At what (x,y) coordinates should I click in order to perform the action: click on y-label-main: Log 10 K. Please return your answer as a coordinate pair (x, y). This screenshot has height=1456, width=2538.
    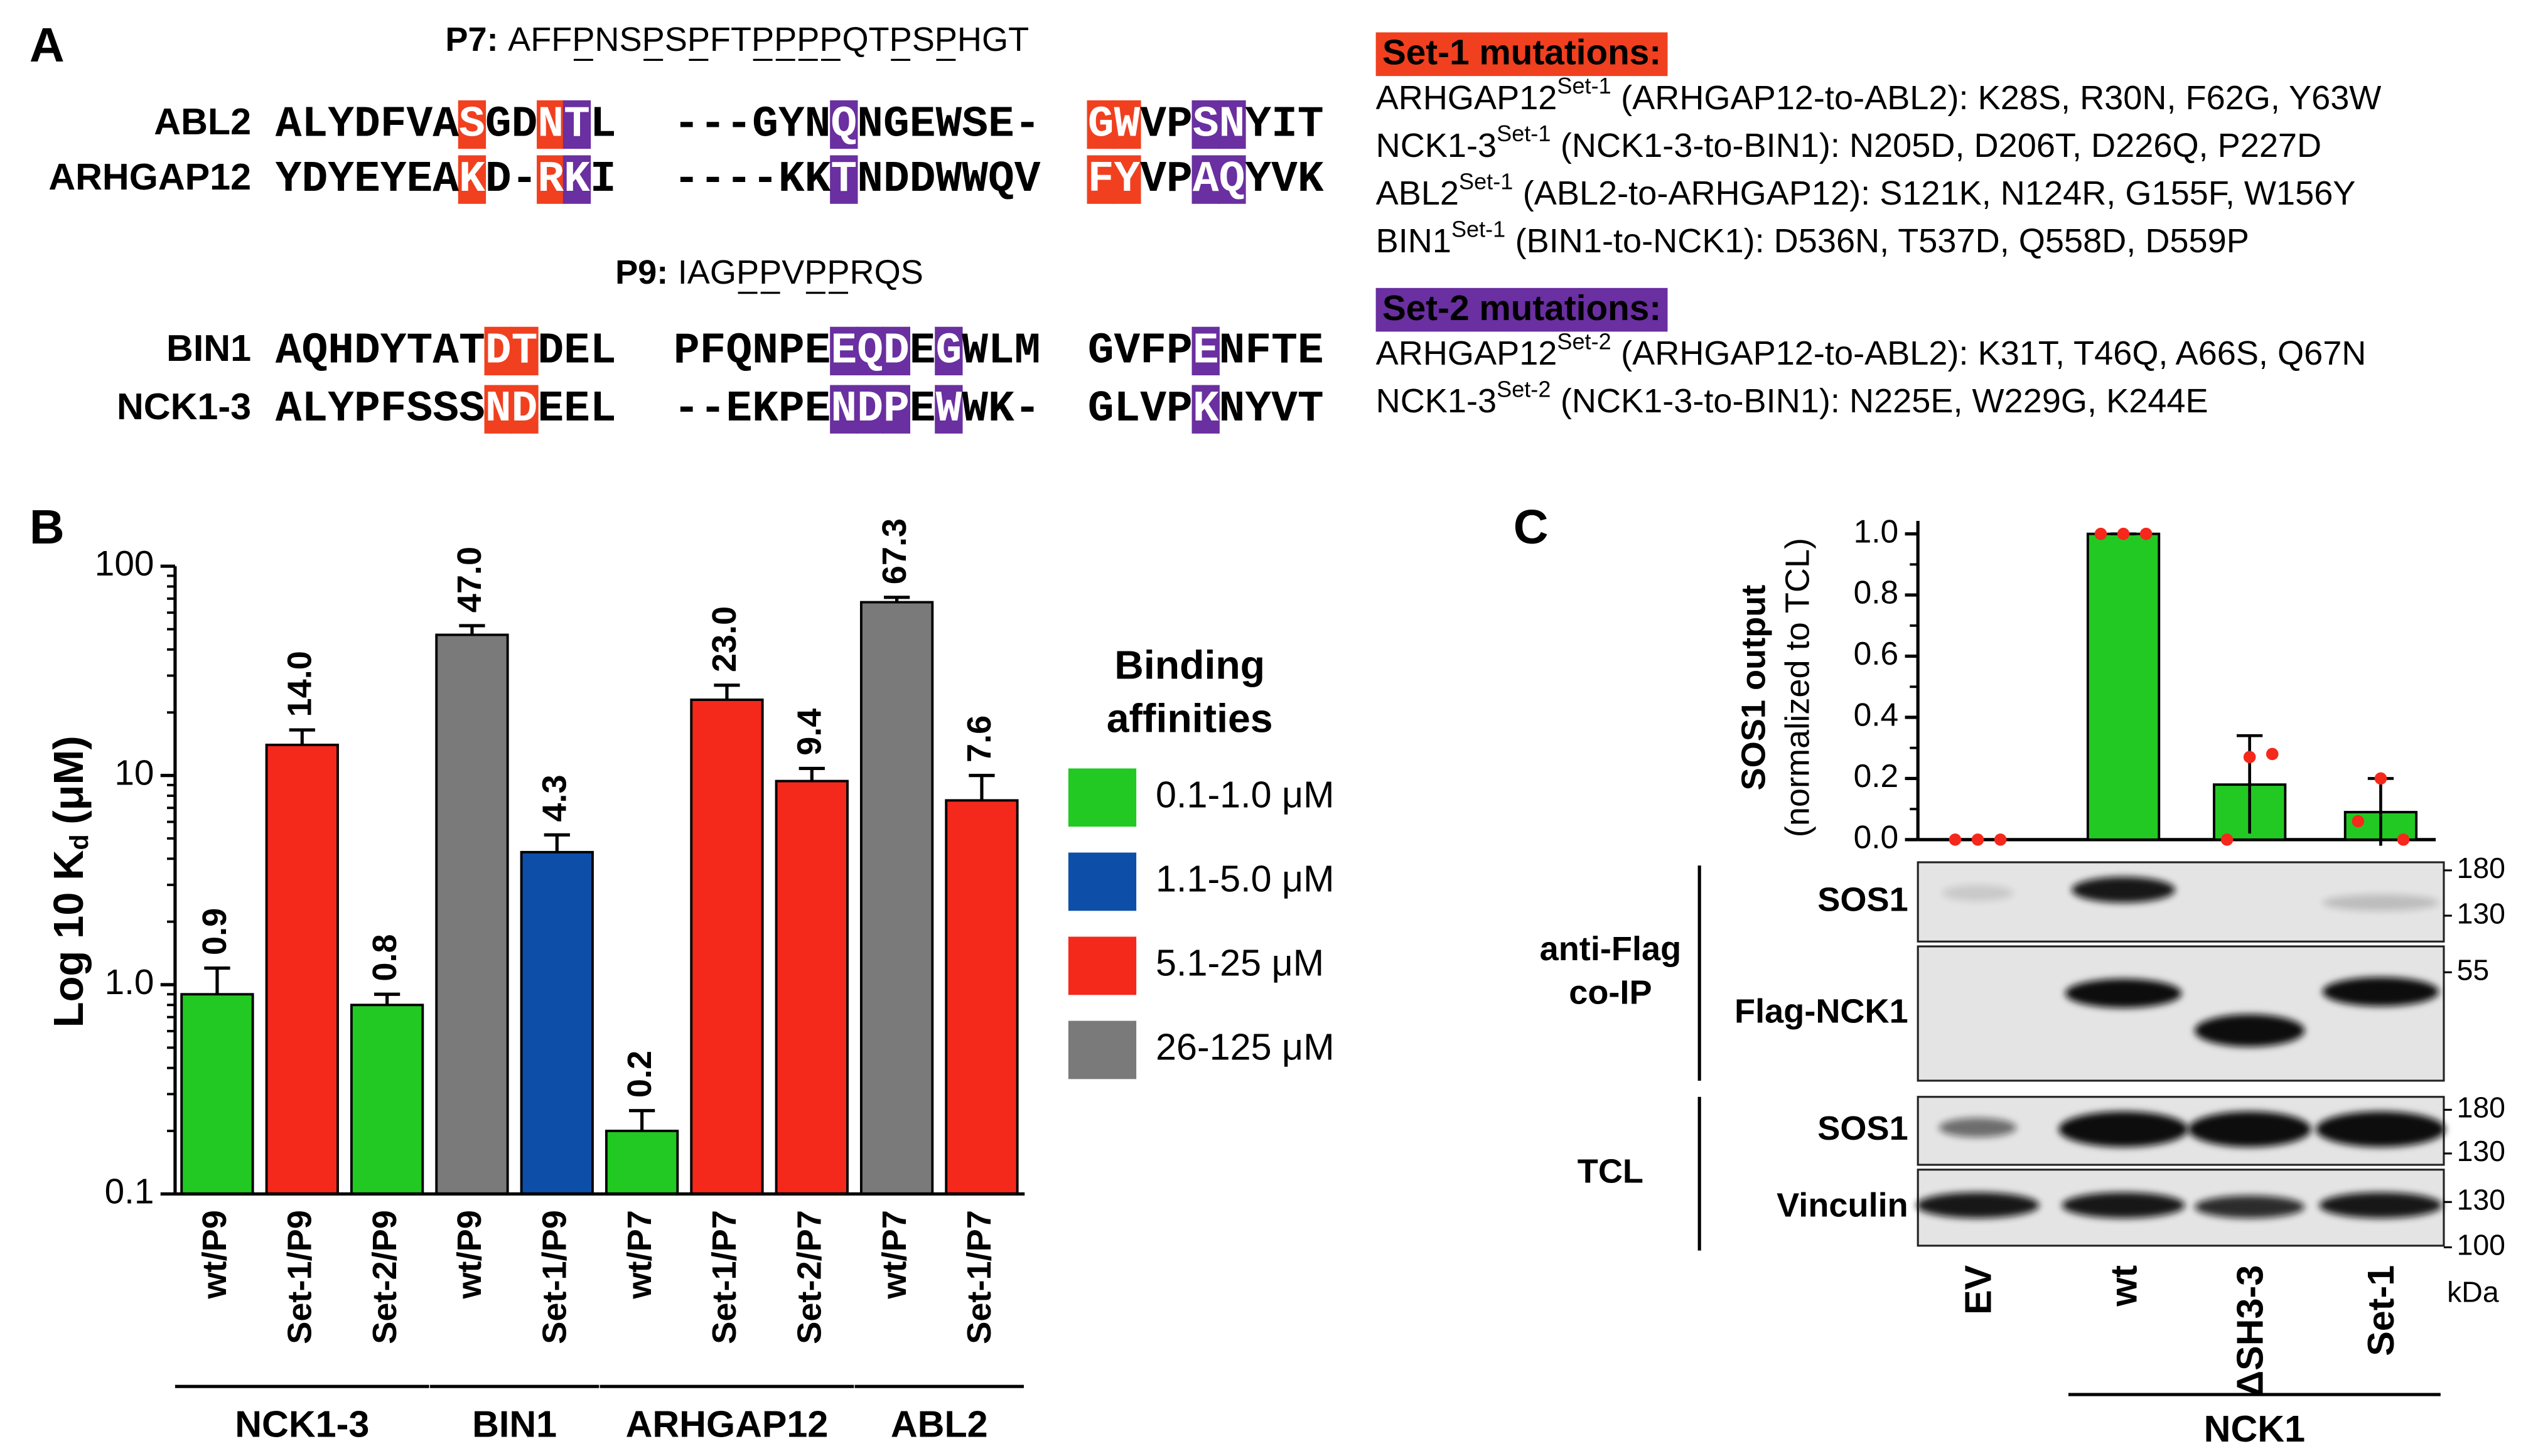
    Looking at the image, I should click on (68, 938).